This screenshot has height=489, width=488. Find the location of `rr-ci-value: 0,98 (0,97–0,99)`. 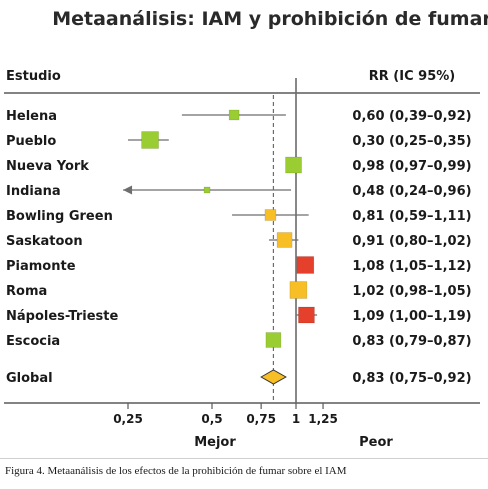

rr-ci-value: 0,98 (0,97–0,99) is located at coordinates (411, 166).